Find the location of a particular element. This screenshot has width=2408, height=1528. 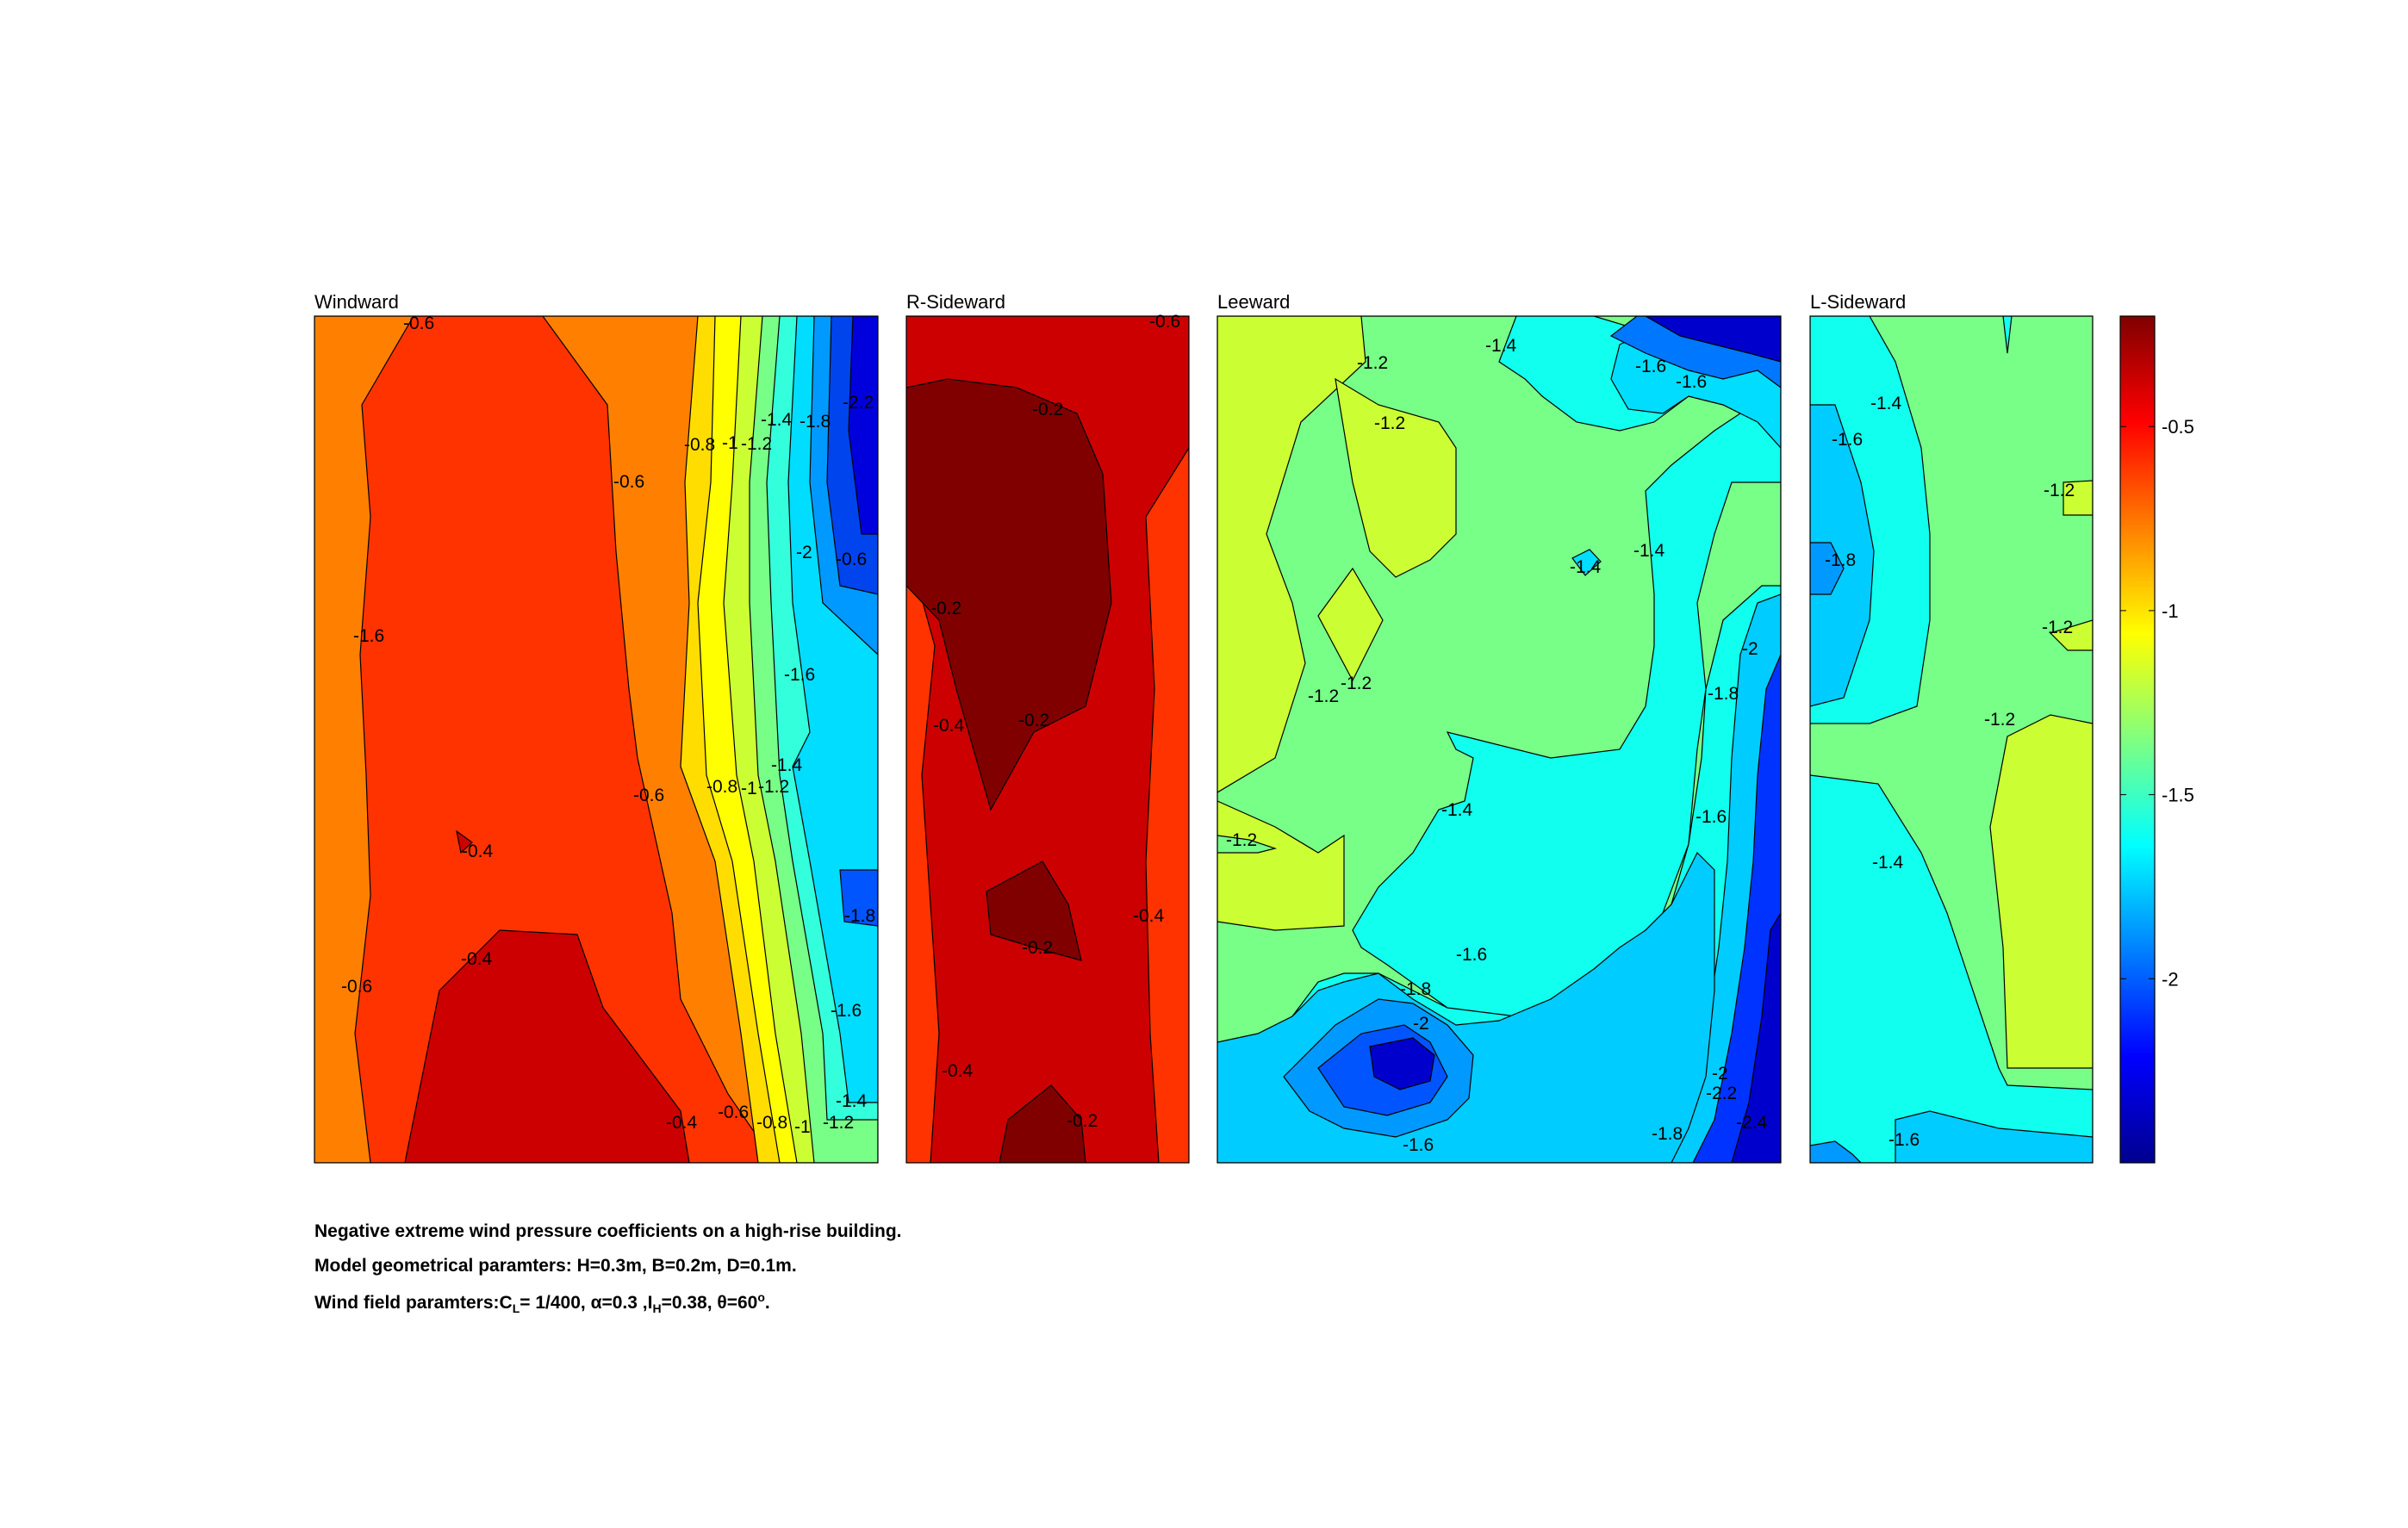

panel-title-l-sideward: L-Sideward is located at coordinates (1858, 302).